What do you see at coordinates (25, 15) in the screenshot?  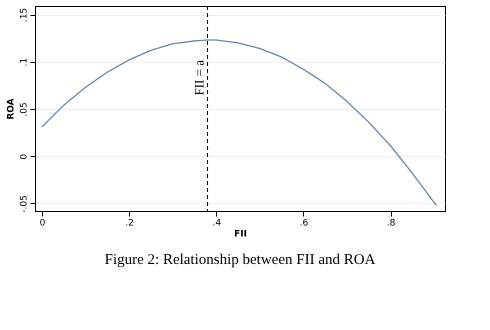 I see `y-tick-label: .15` at bounding box center [25, 15].